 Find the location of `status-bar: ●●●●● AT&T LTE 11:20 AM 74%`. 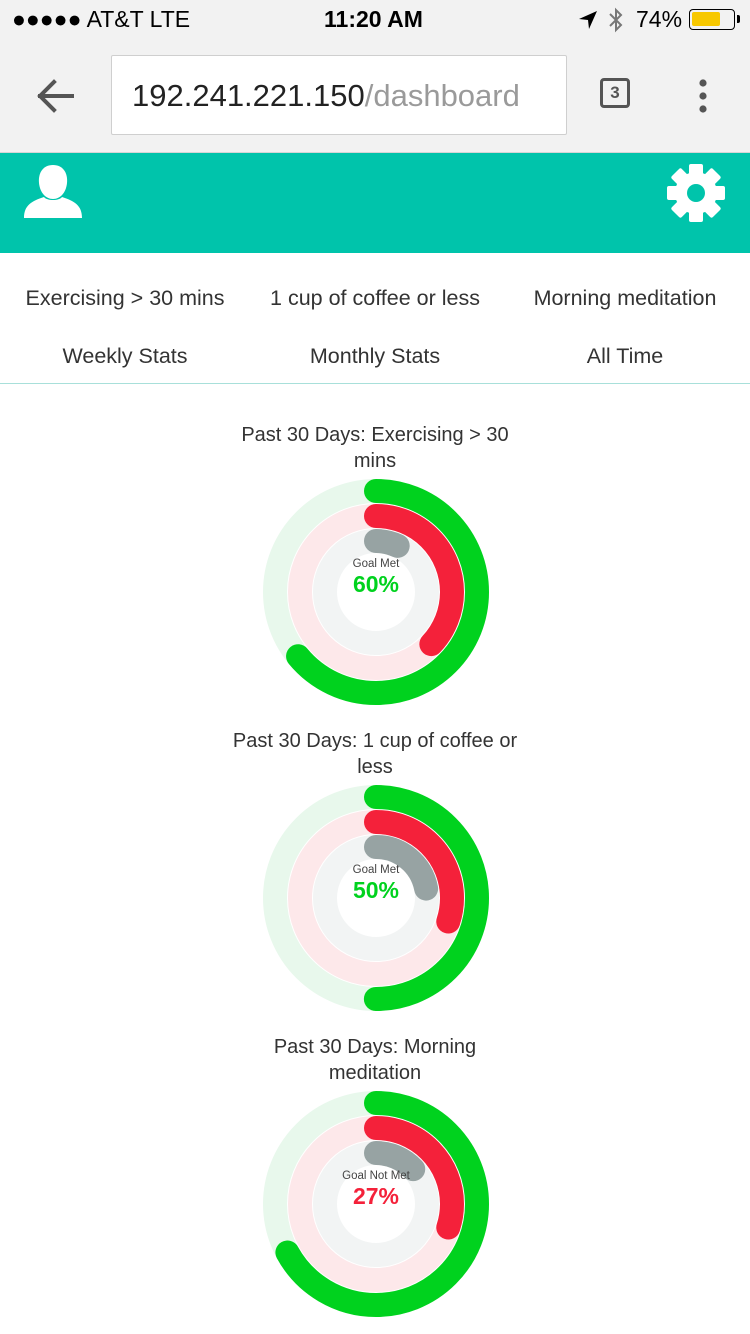

status-bar: ●●●●● AT&T LTE 11:20 AM 74% is located at coordinates (375, 20).